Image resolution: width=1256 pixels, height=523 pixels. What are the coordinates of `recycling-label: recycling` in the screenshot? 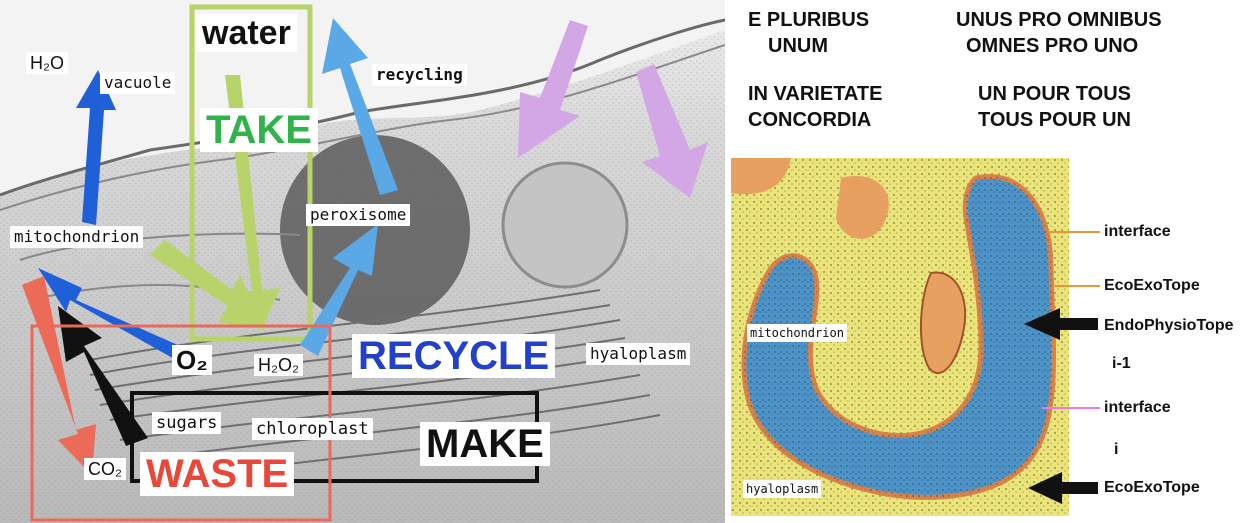 It's located at (419, 75).